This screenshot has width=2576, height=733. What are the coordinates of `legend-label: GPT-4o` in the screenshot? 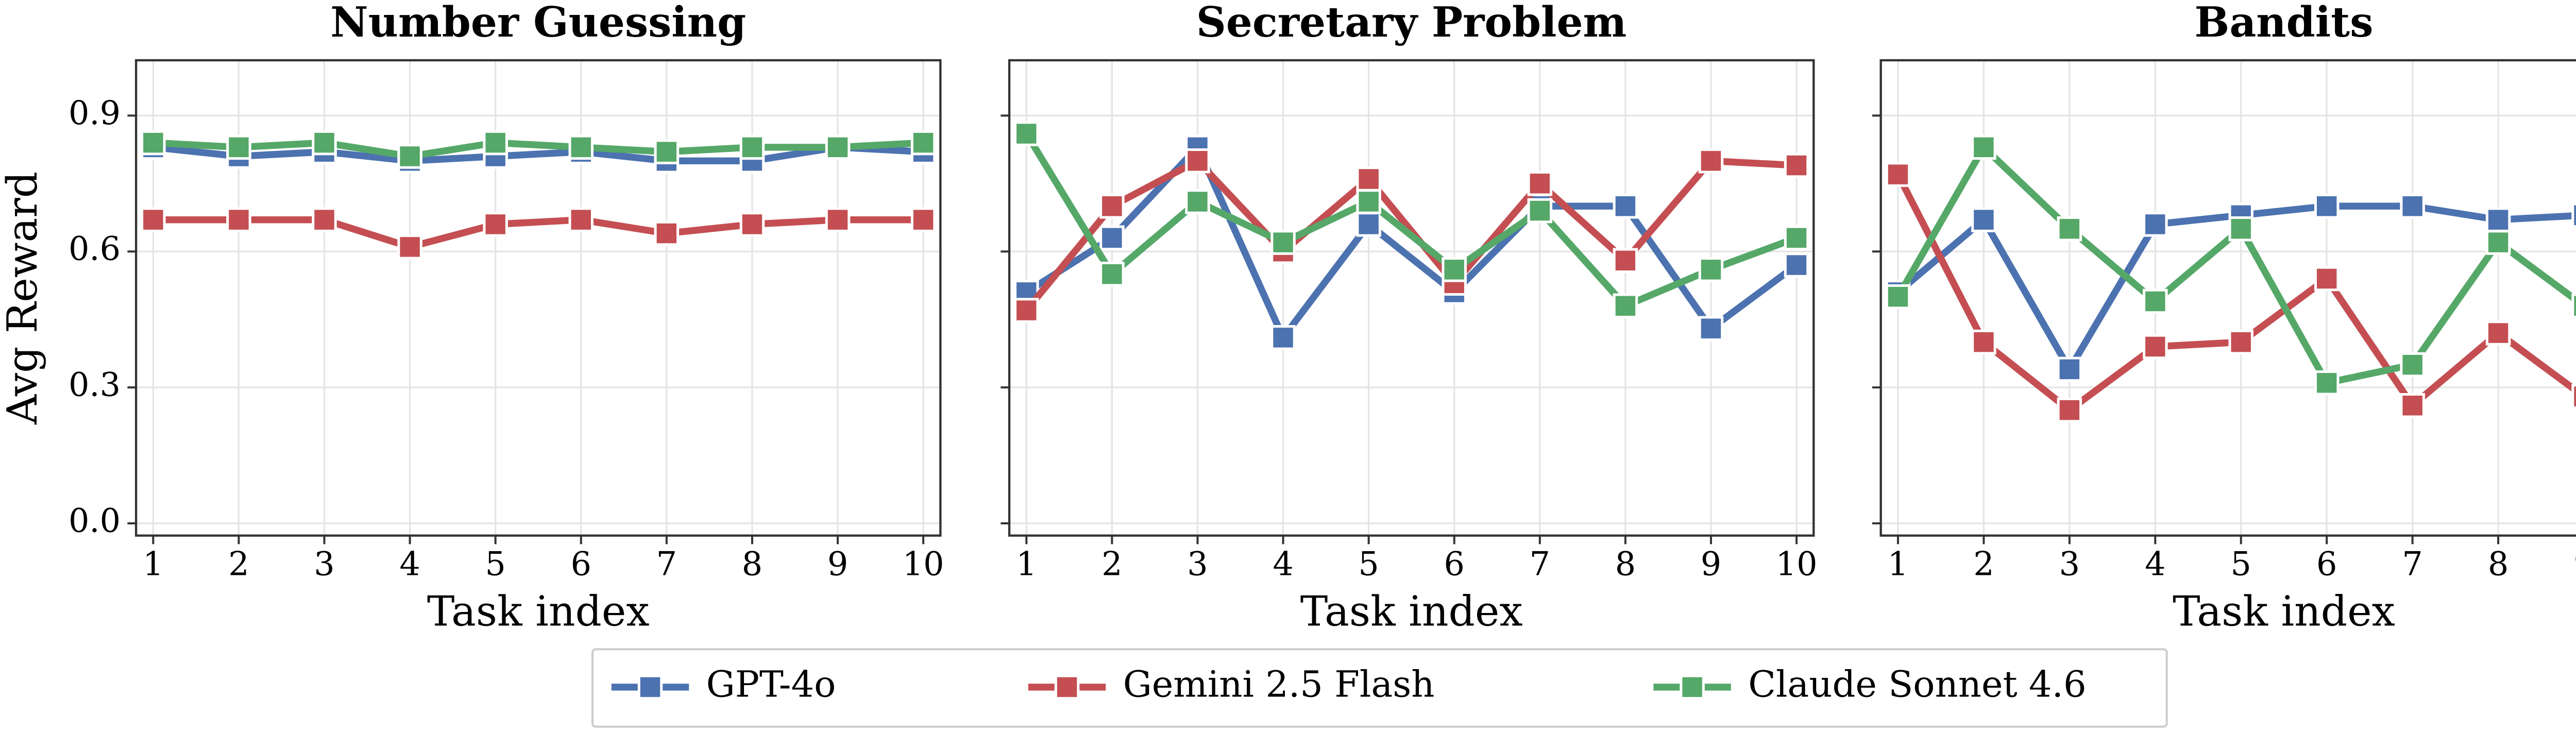 It's located at (771, 684).